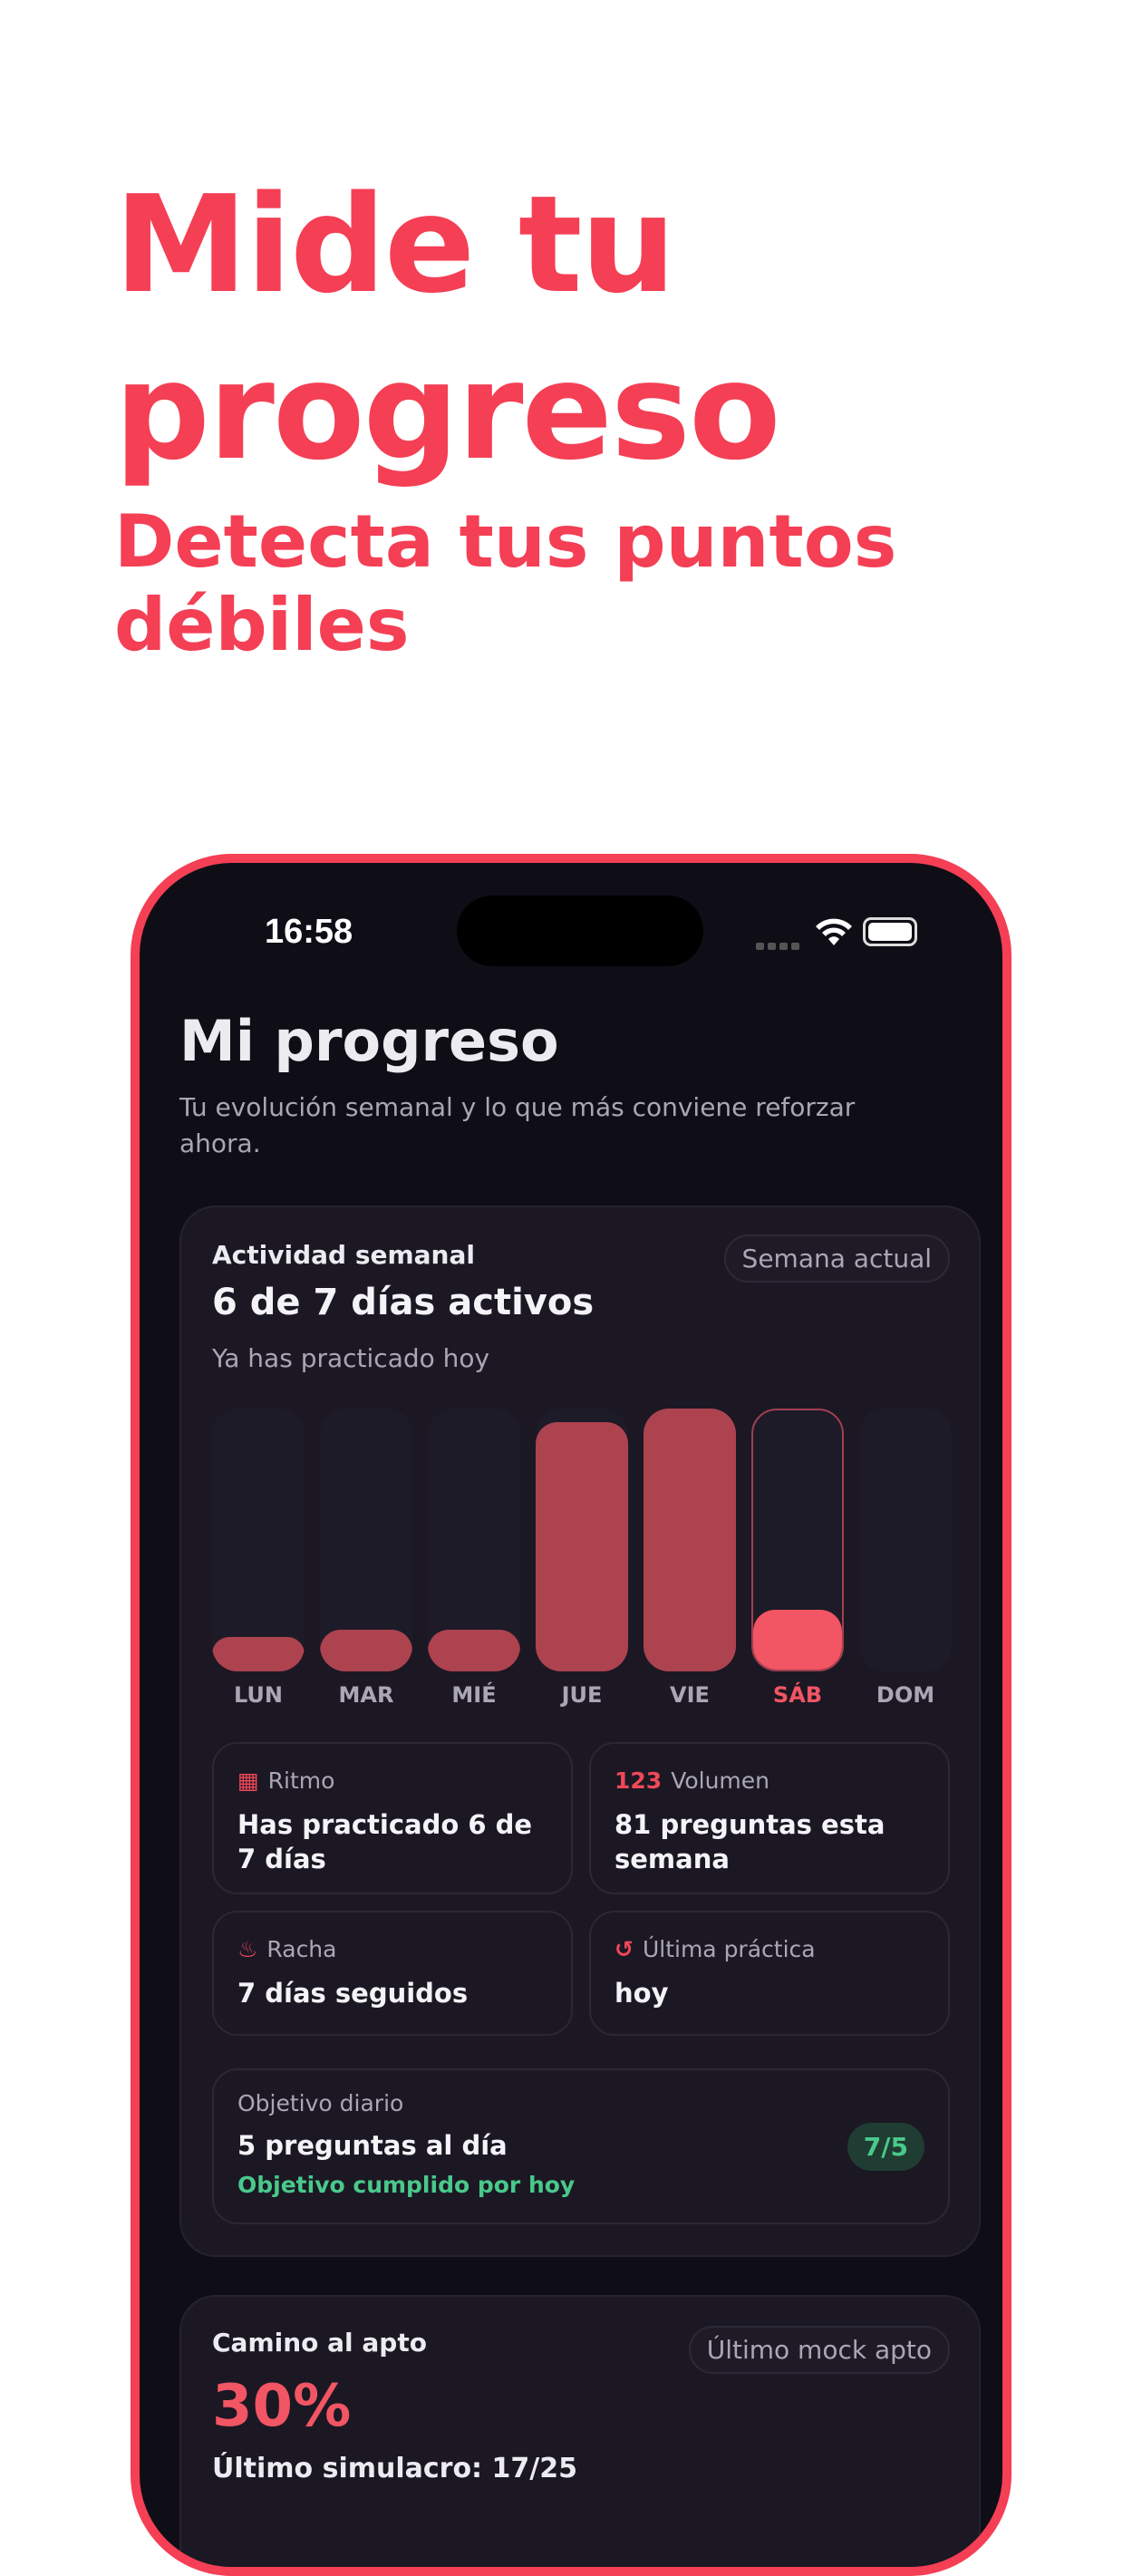  What do you see at coordinates (301, 1780) in the screenshot?
I see `stat-label: Ritmo` at bounding box center [301, 1780].